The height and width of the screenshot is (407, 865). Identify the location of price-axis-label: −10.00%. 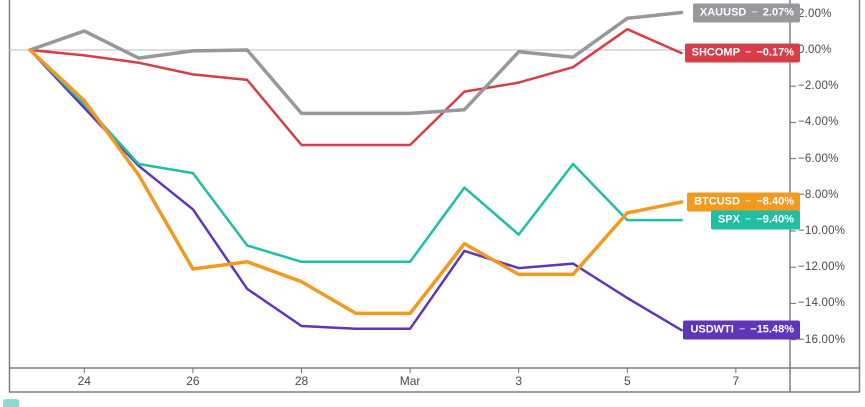
(822, 231).